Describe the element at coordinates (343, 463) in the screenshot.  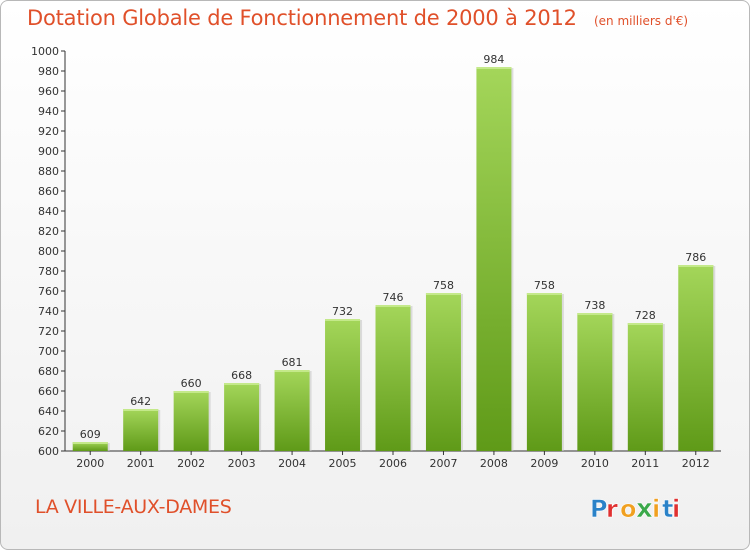
I see `x-tick-label: 2005` at that location.